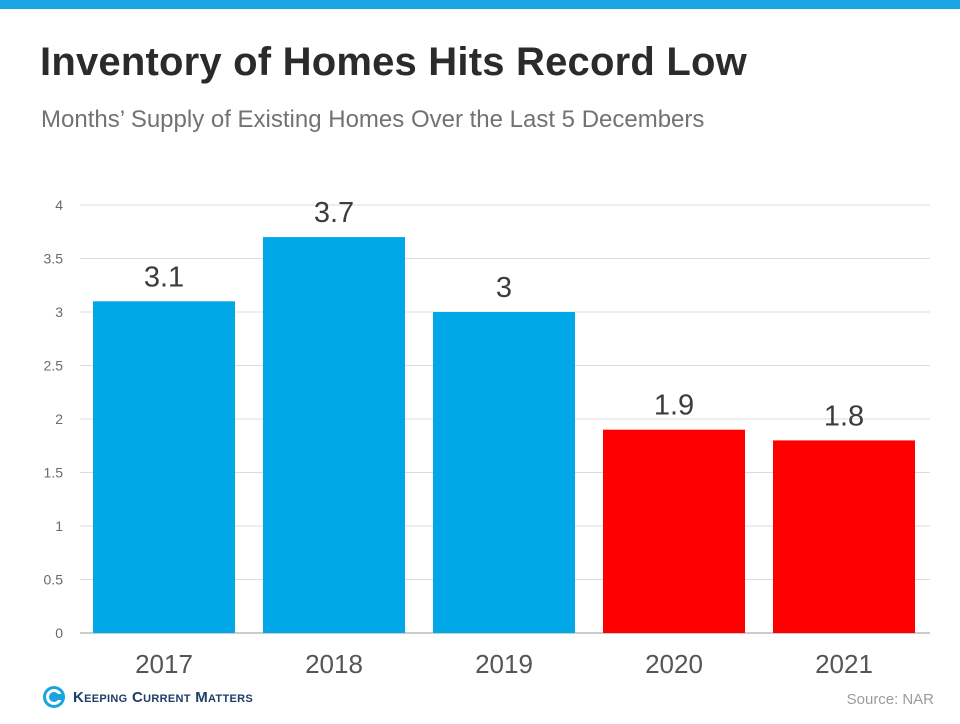 This screenshot has height=724, width=960. I want to click on y-tick-label: 0, so click(59, 633).